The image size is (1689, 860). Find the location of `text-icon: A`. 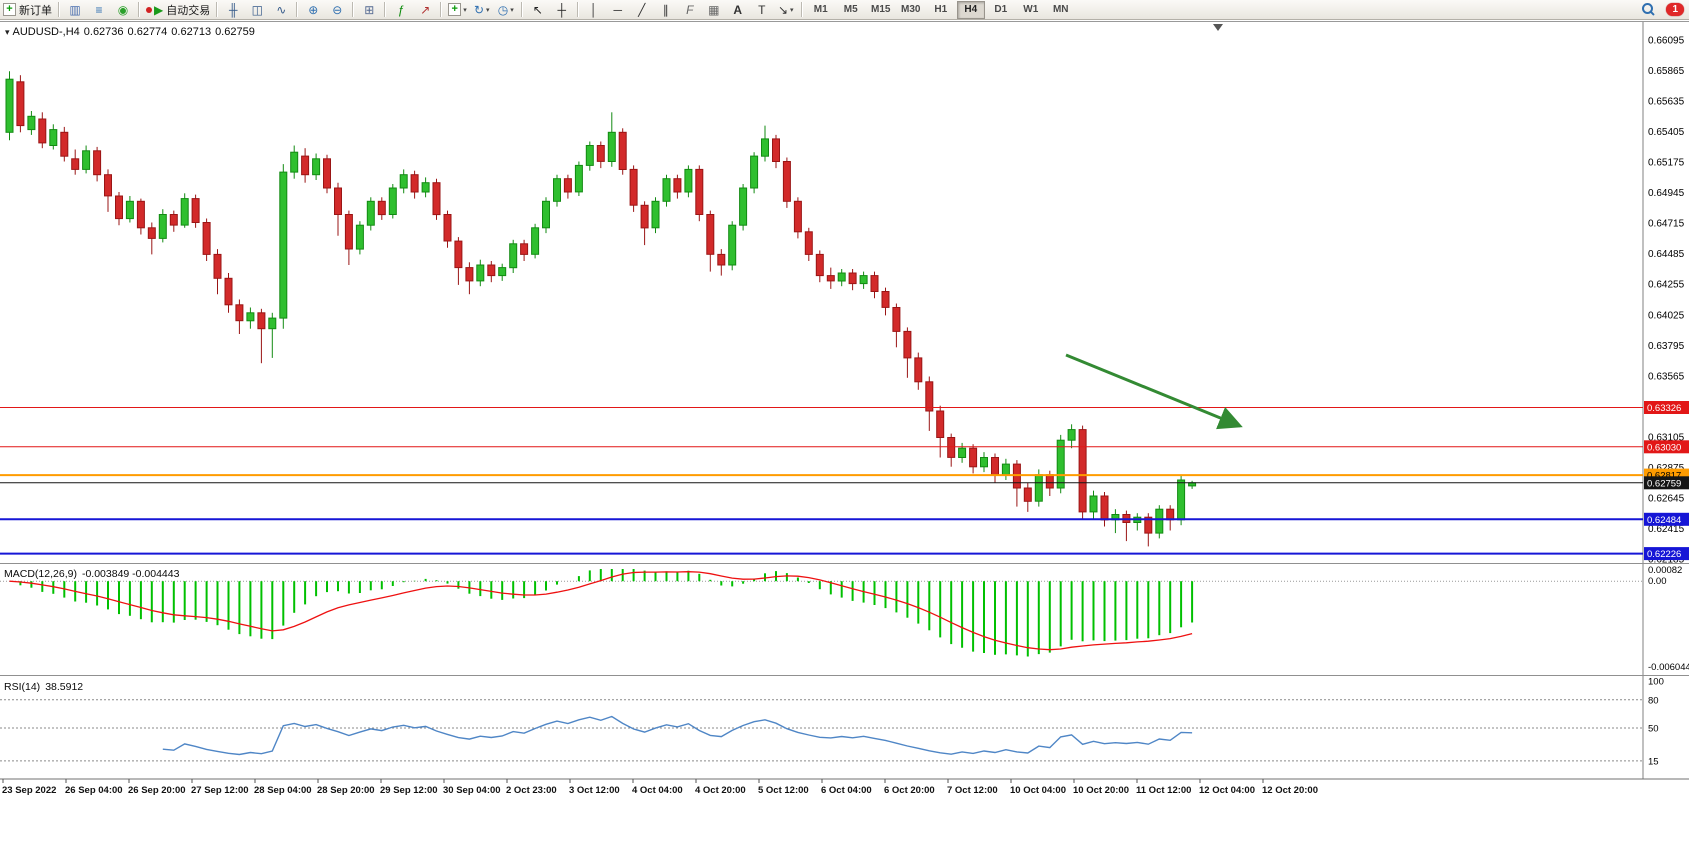

text-icon: A is located at coordinates (738, 10).